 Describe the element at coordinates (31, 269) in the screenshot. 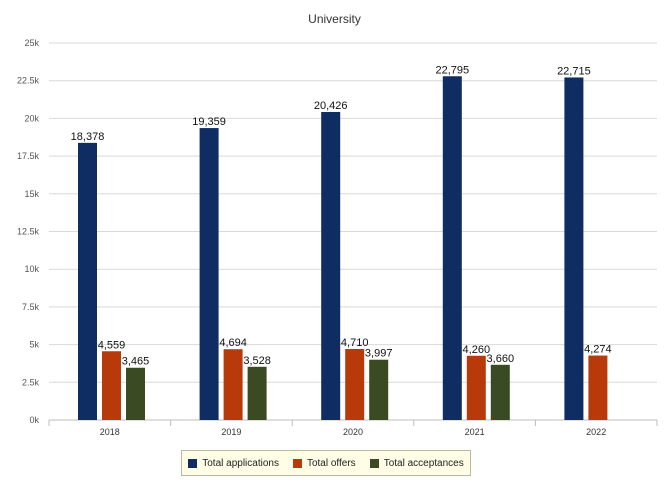

I see `y-tick-label: 10k` at that location.